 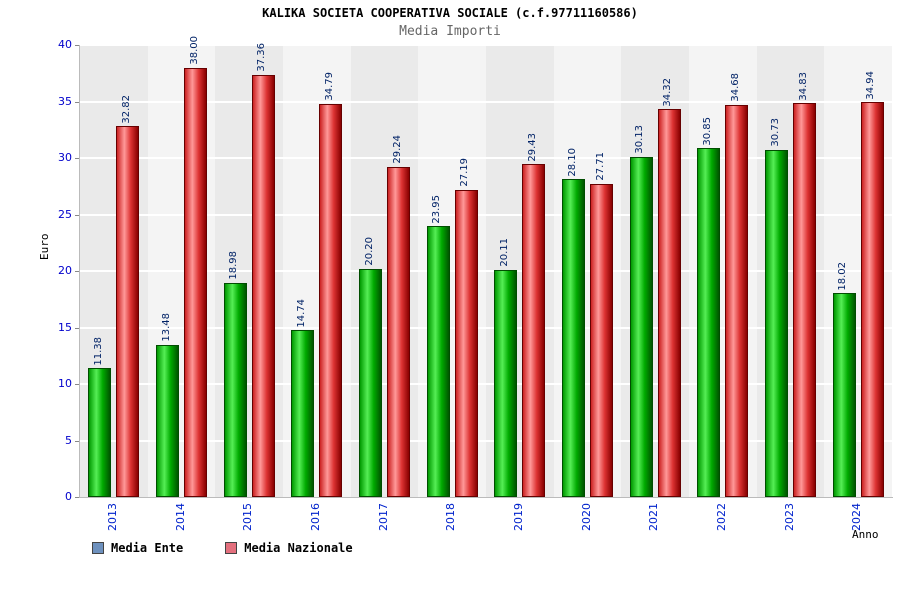 I want to click on chart-subtitle: Media Importi, so click(x=450, y=31).